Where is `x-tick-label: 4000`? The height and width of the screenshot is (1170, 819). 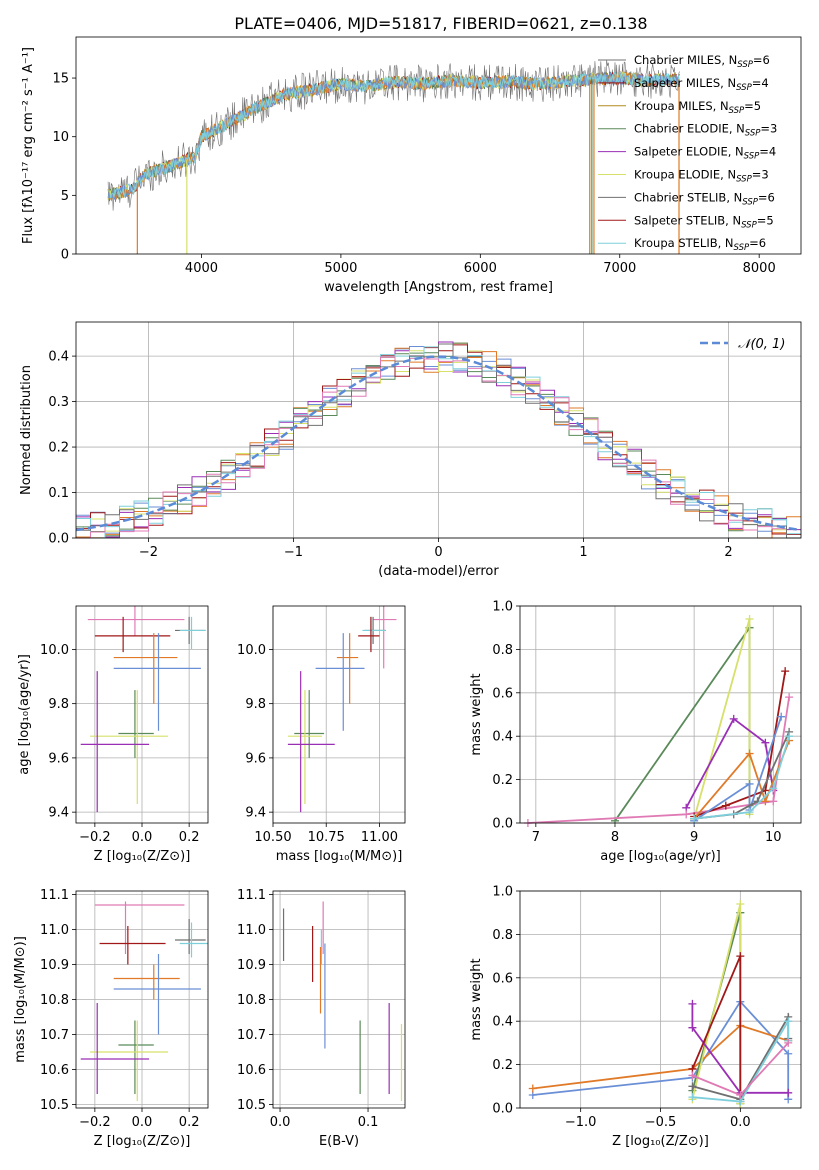 x-tick-label: 4000 is located at coordinates (201, 268).